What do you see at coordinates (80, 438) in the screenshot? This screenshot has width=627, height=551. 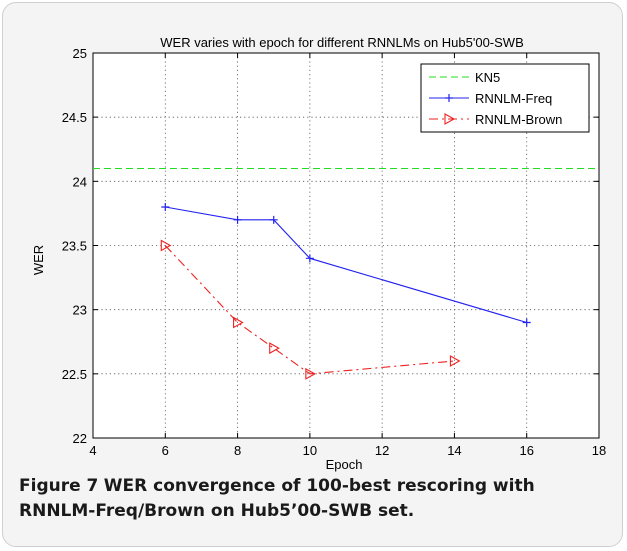 I see `y-tick-label: 22` at bounding box center [80, 438].